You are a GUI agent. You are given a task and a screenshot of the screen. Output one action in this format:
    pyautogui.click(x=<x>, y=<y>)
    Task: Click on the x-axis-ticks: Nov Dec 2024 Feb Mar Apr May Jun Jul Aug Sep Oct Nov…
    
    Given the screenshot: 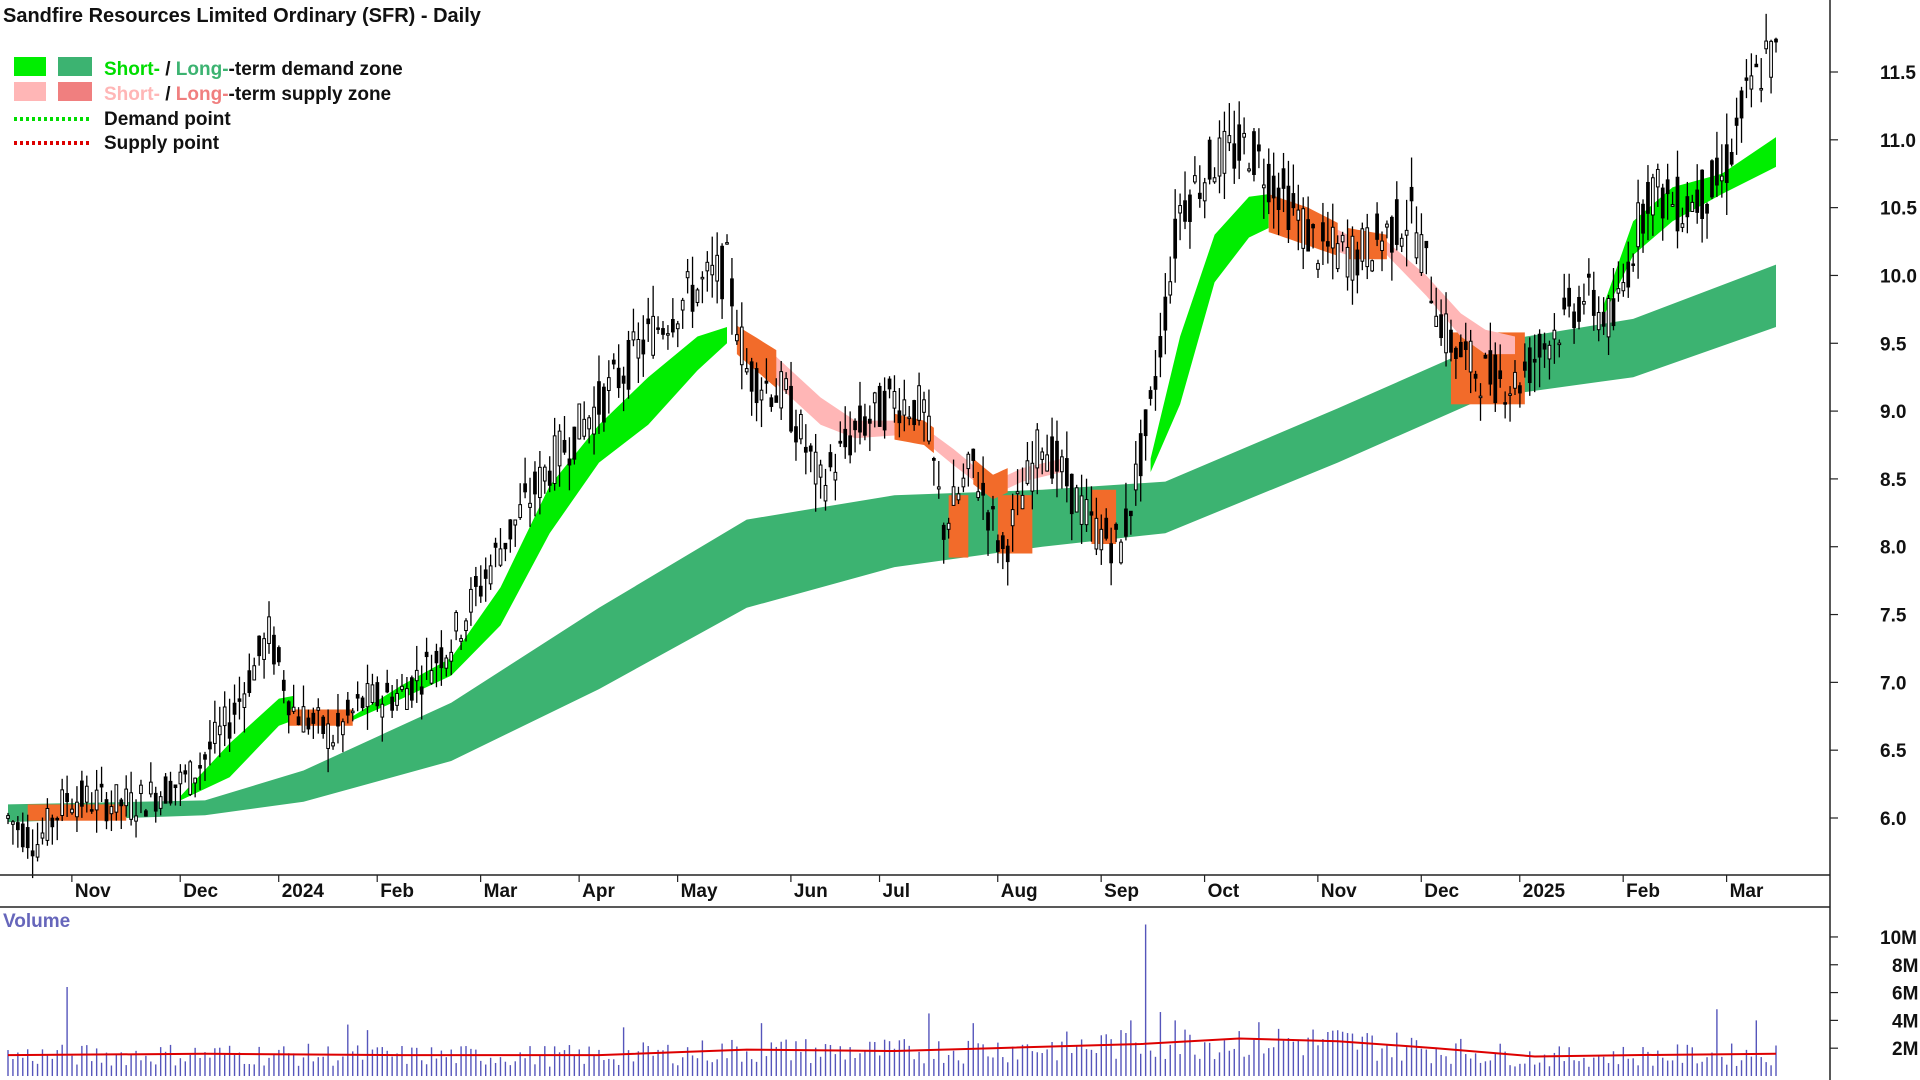 What is the action you would take?
    pyautogui.click(x=917, y=888)
    